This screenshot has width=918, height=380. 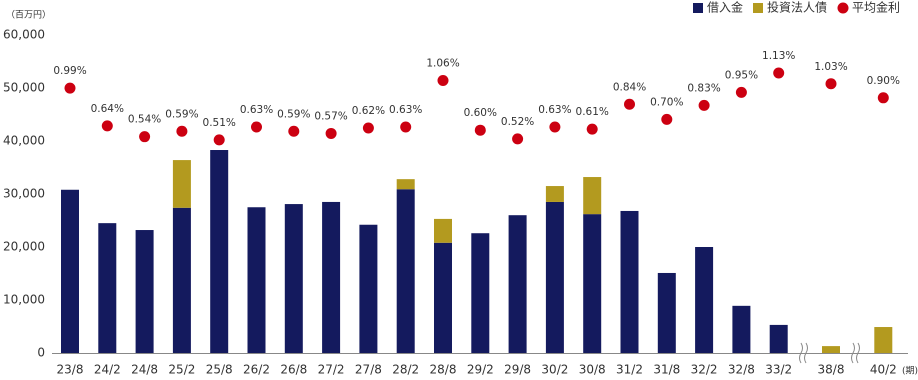 I want to click on x-tick-label: 33/2, so click(x=778, y=370).